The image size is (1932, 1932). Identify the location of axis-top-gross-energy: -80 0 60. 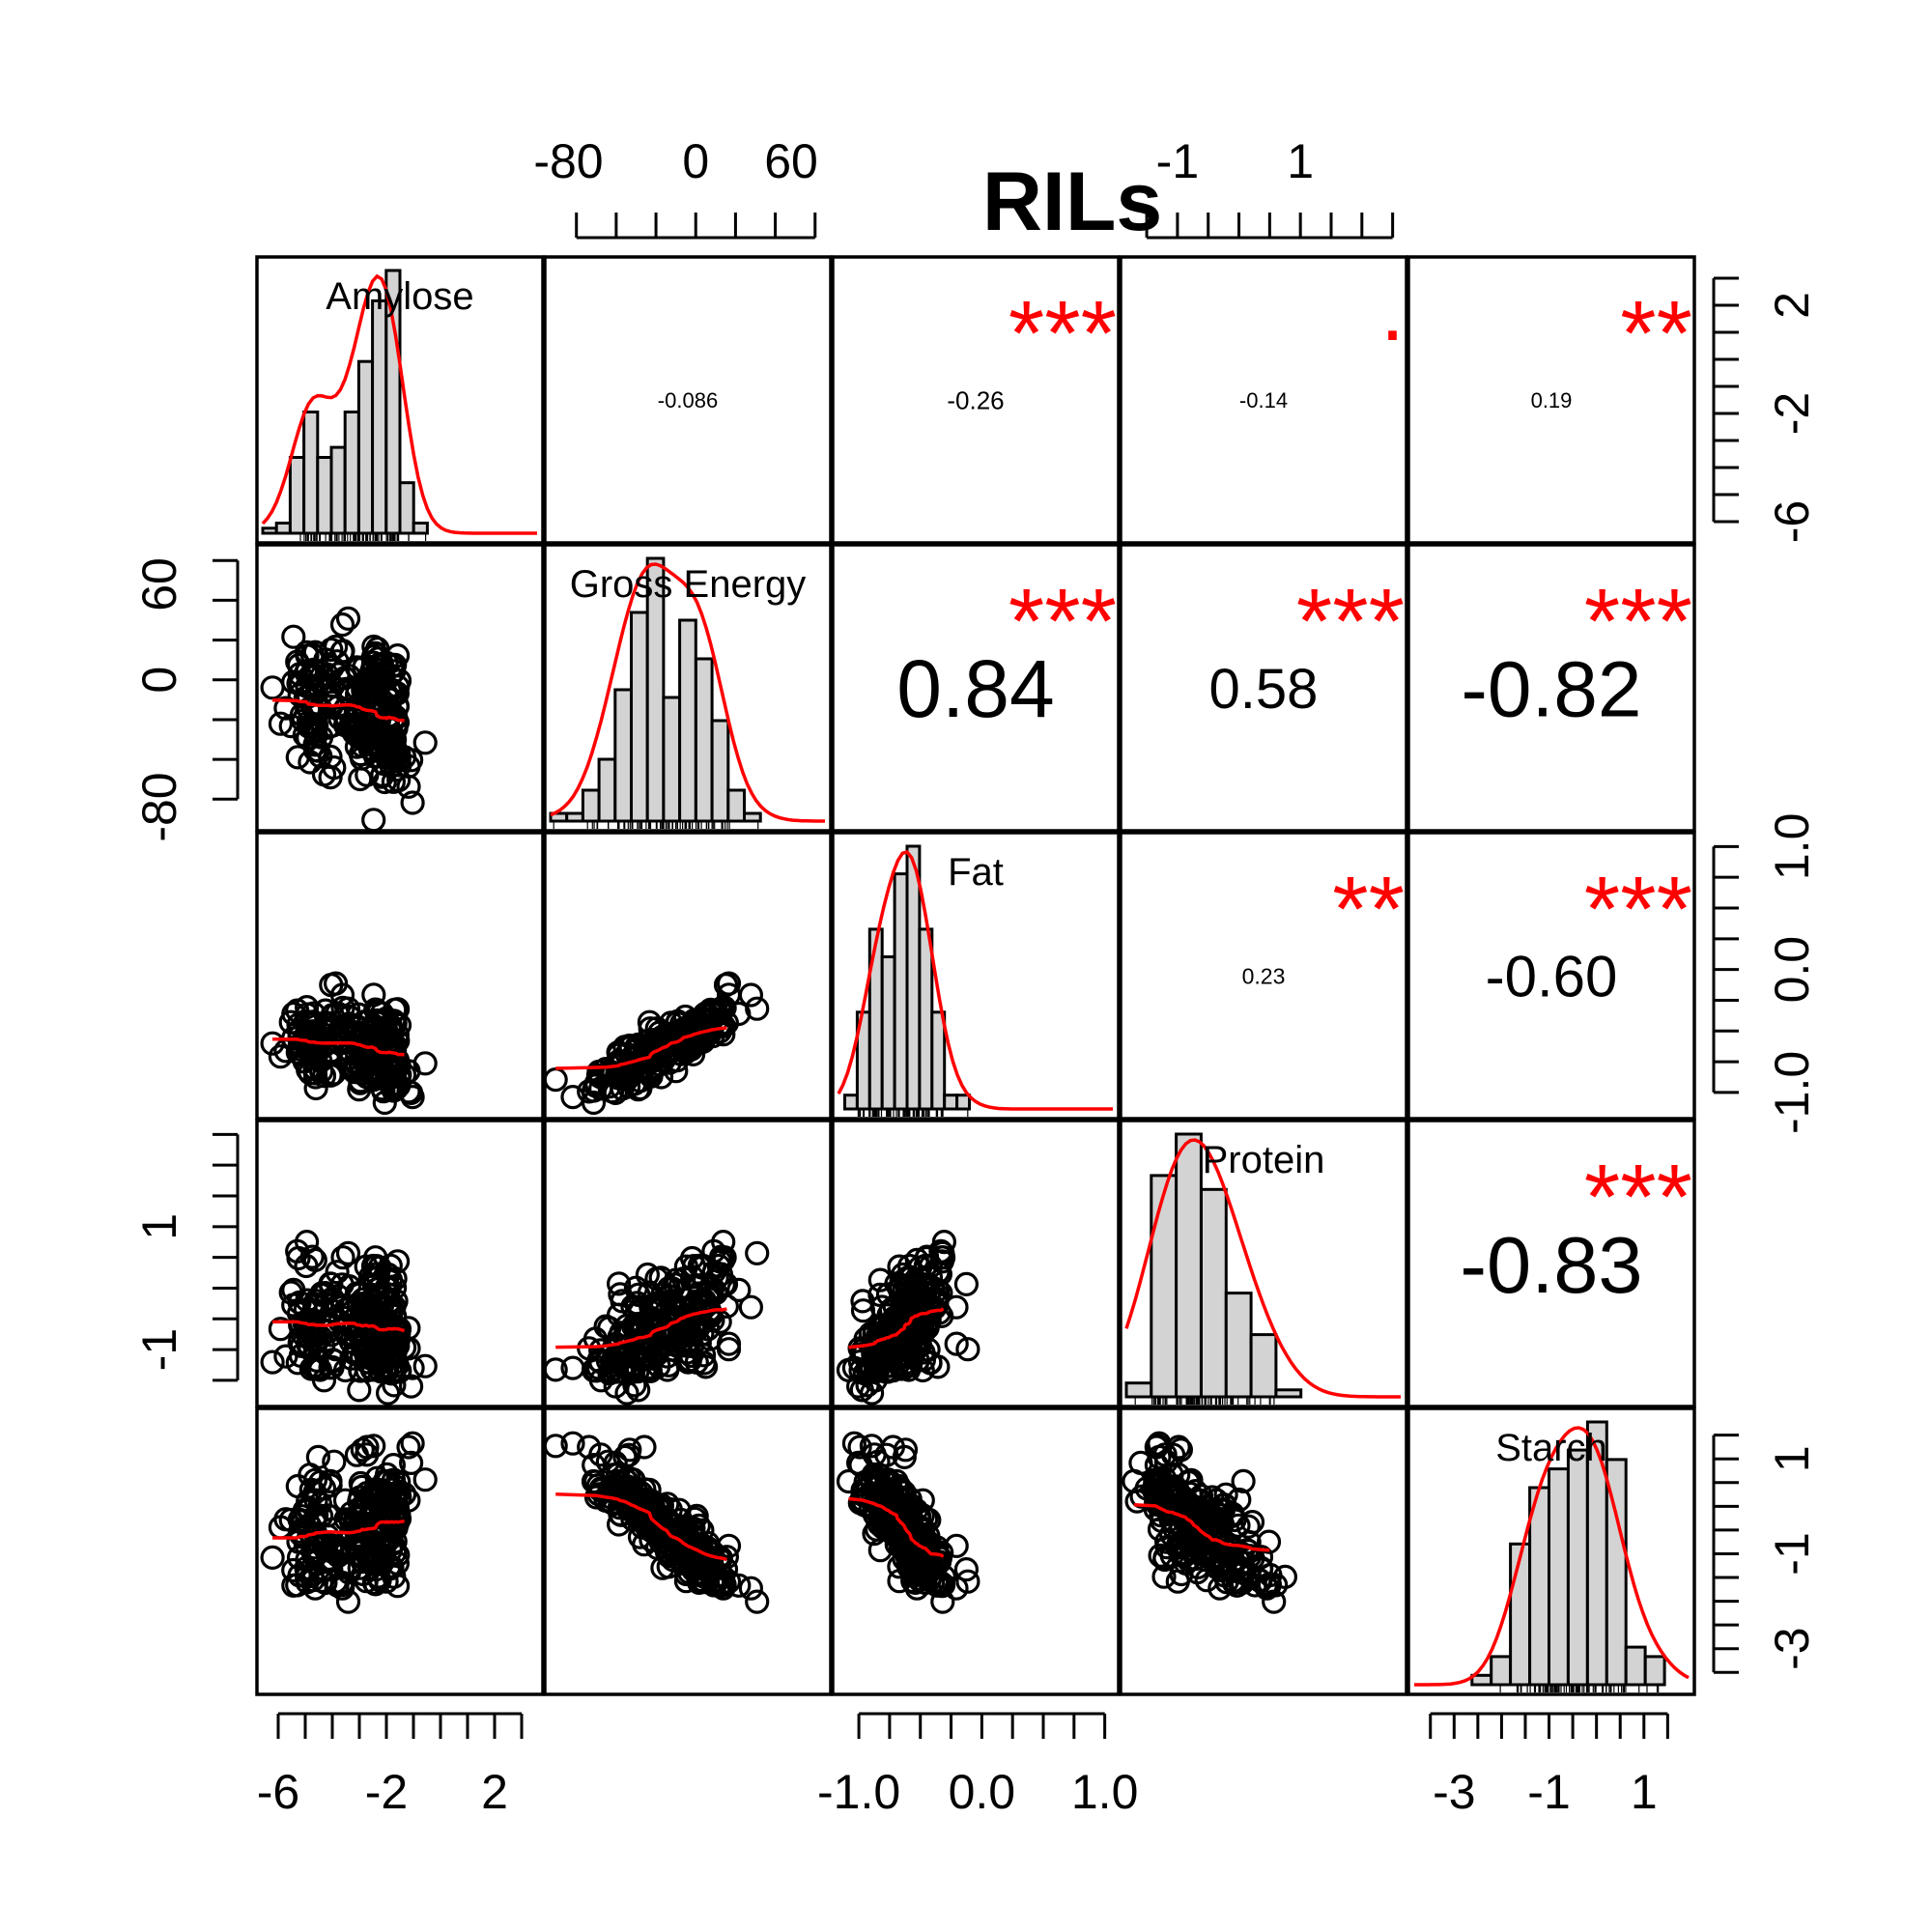
(675, 187).